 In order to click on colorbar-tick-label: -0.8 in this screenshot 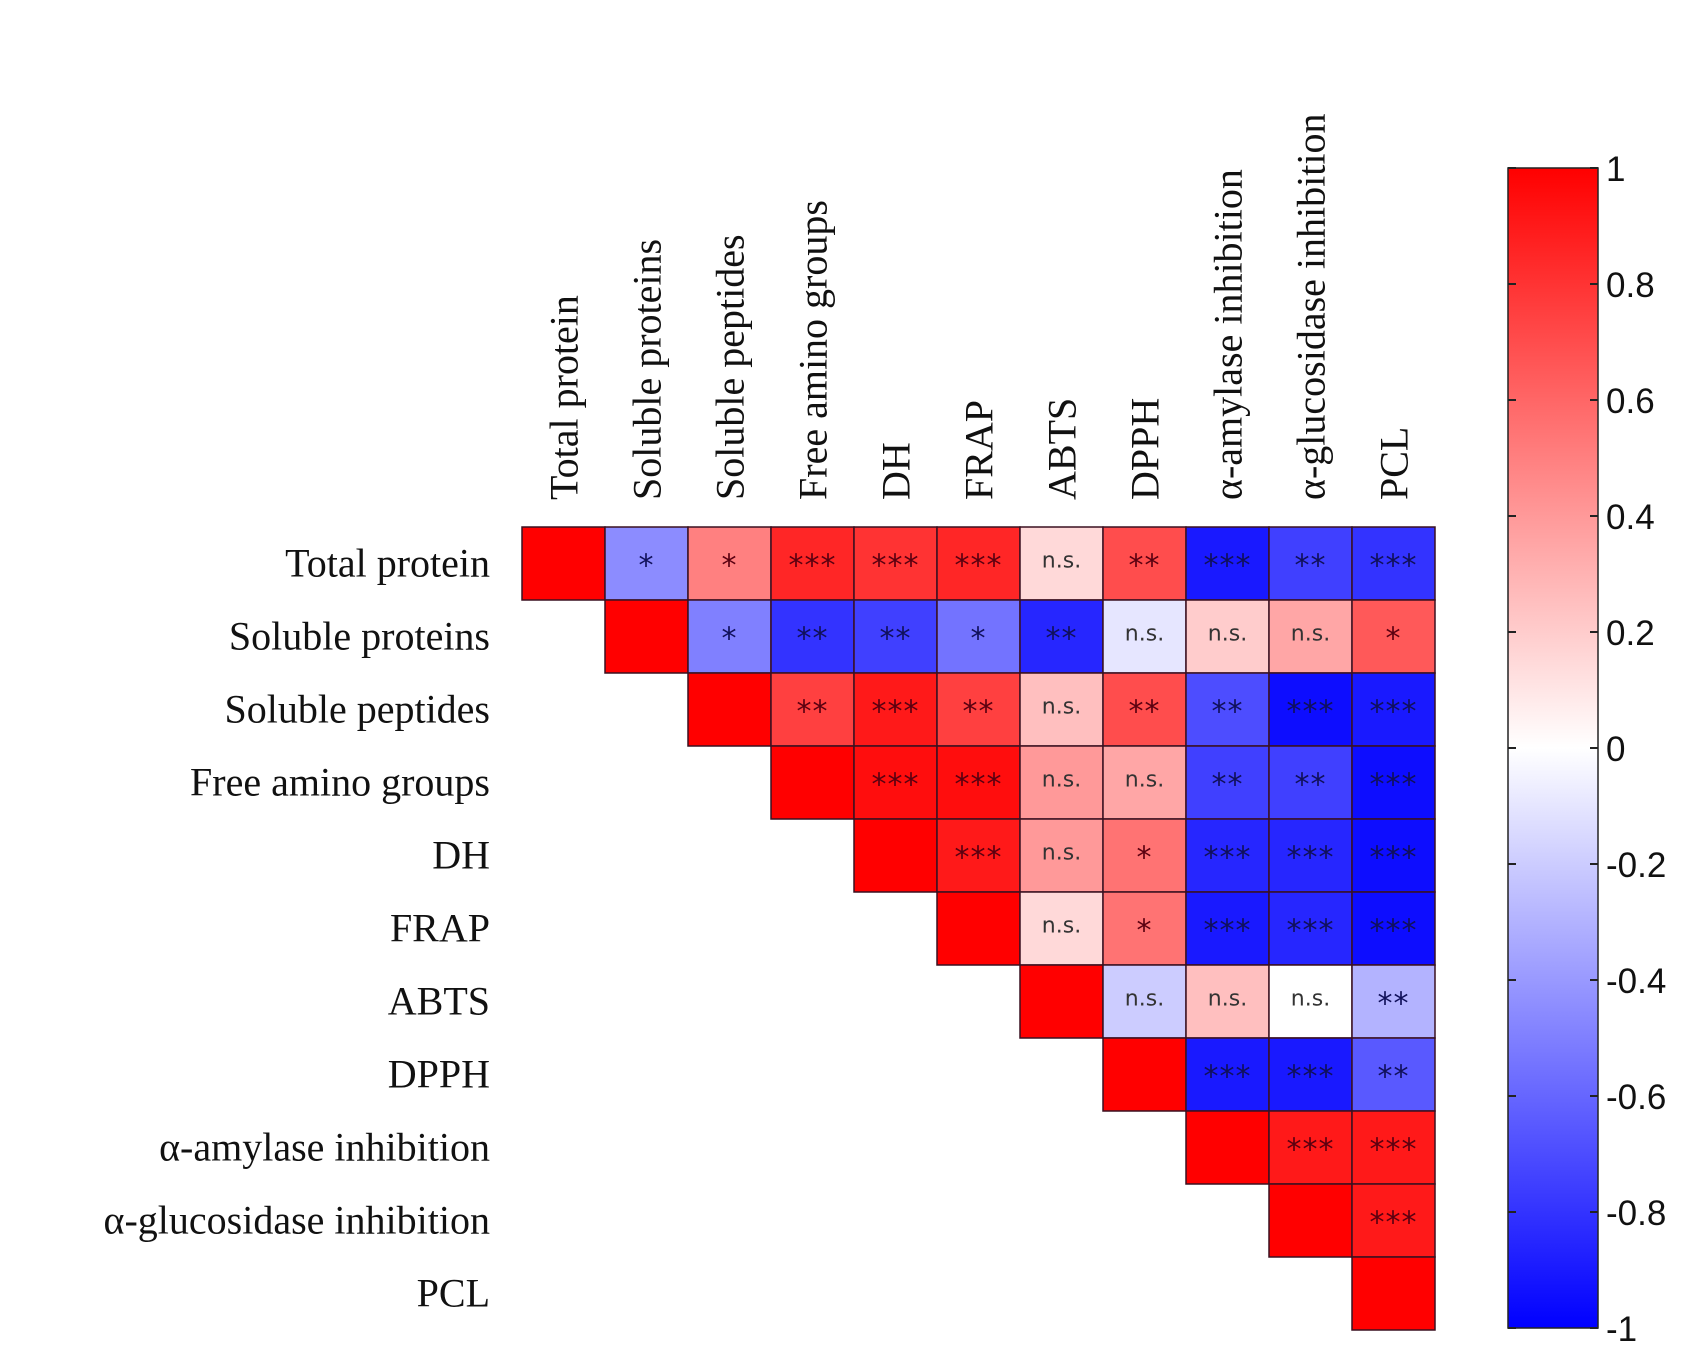, I will do `click(1636, 1213)`.